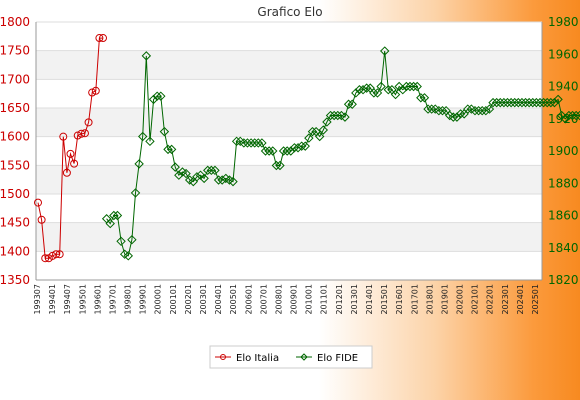 This screenshot has height=400, width=580. I want to click on x-tick-label: 200701, so click(263, 299).